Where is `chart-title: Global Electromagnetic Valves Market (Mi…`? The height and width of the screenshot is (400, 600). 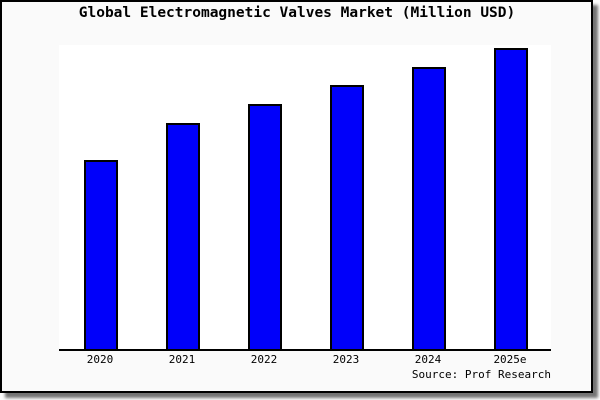 chart-title: Global Electromagnetic Valves Market (Mi… is located at coordinates (297, 13).